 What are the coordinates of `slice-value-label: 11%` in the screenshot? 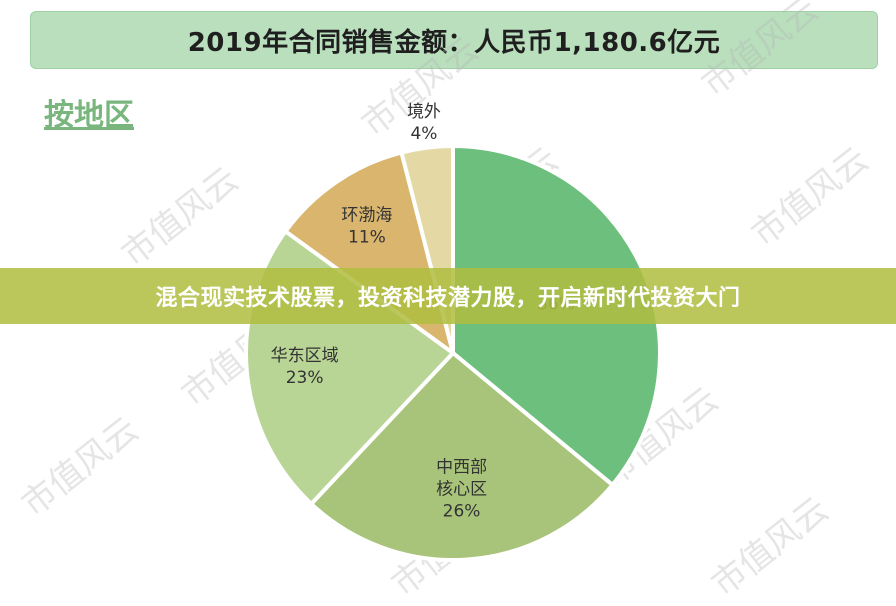 It's located at (367, 237).